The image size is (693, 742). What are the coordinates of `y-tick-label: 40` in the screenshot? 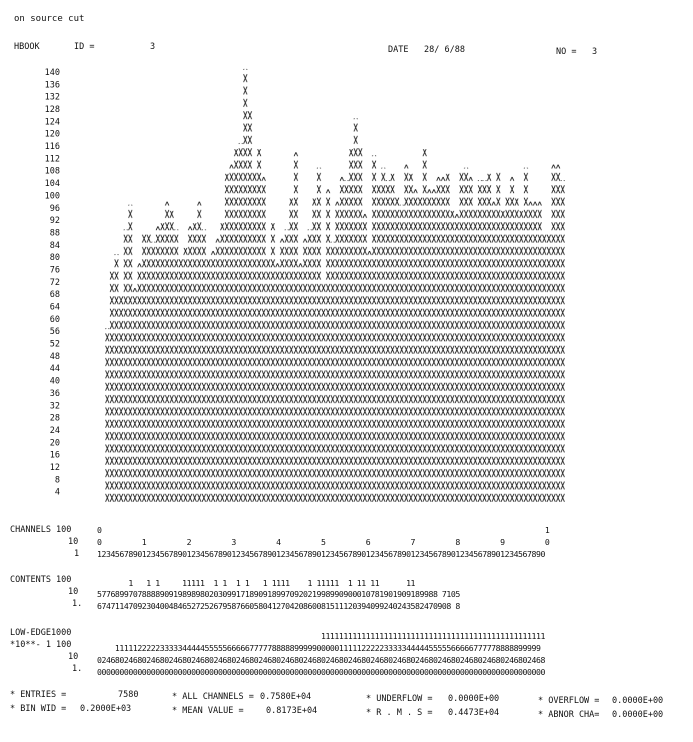 It's located at (55, 382).